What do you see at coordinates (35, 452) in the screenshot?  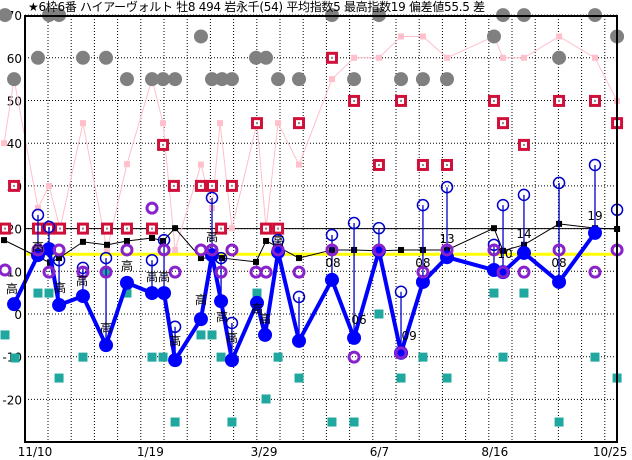 I see `x-tick-label: 11/10` at bounding box center [35, 452].